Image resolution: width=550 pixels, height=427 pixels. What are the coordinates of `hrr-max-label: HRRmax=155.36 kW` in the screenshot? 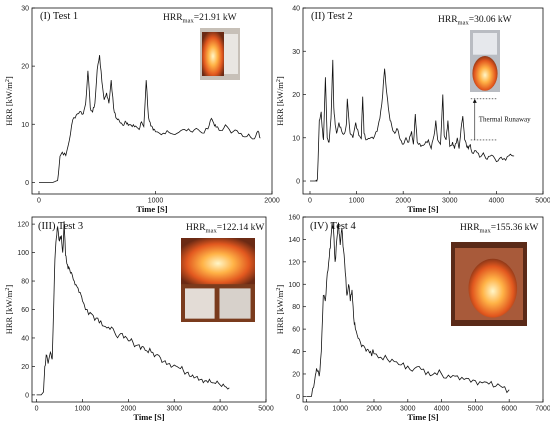 It's located at (499, 229).